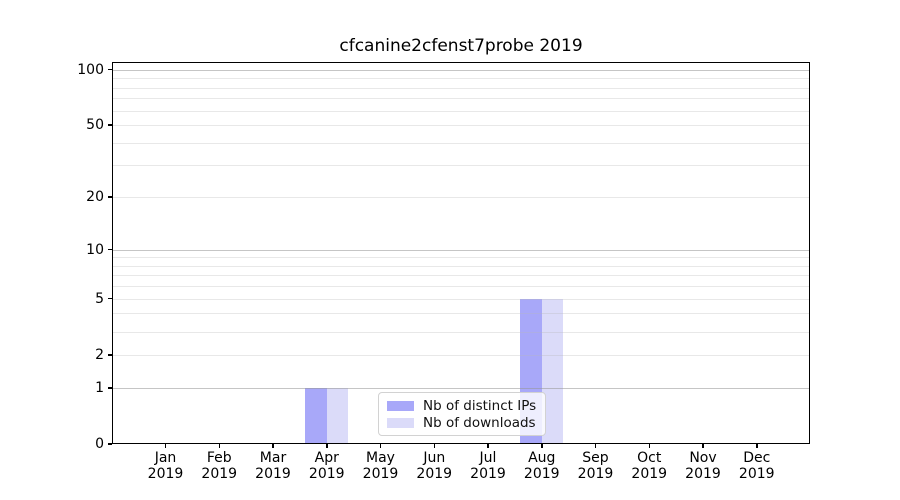 This screenshot has height=500, width=900. What do you see at coordinates (380, 466) in the screenshot?
I see `x-axis-tick-label-may: May 2019` at bounding box center [380, 466].